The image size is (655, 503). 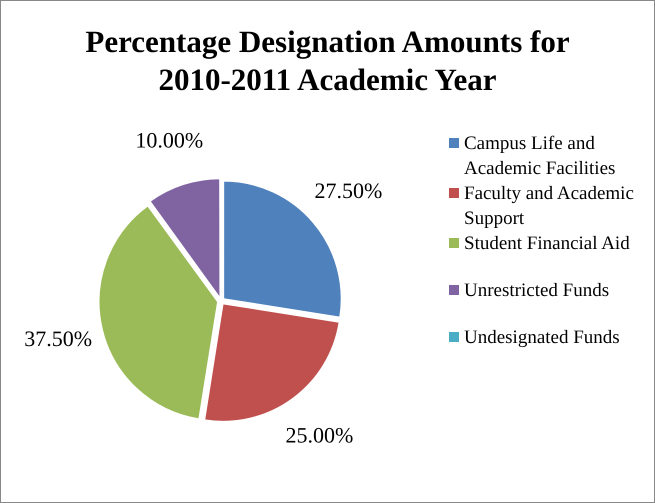 I want to click on legend-label: Campus Life and Academic Facilities, so click(x=540, y=156).